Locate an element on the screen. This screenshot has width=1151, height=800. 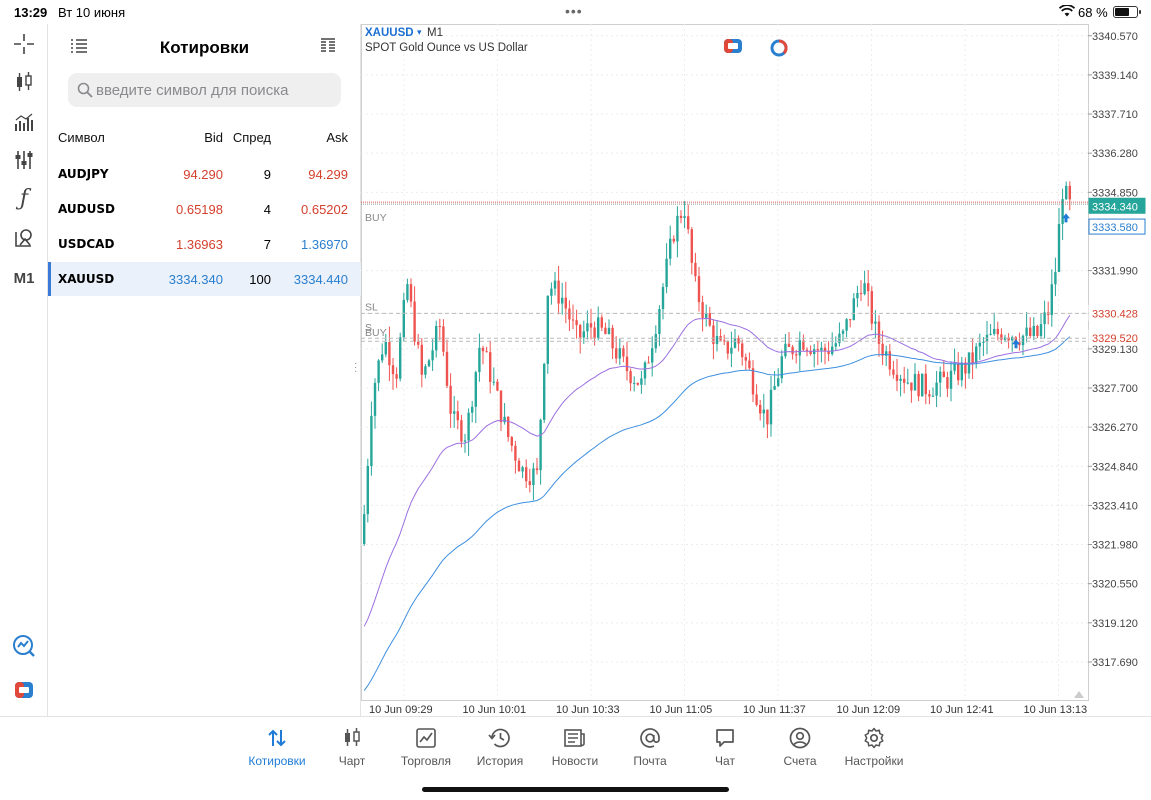
tab-history: История is located at coordinates (500, 746).